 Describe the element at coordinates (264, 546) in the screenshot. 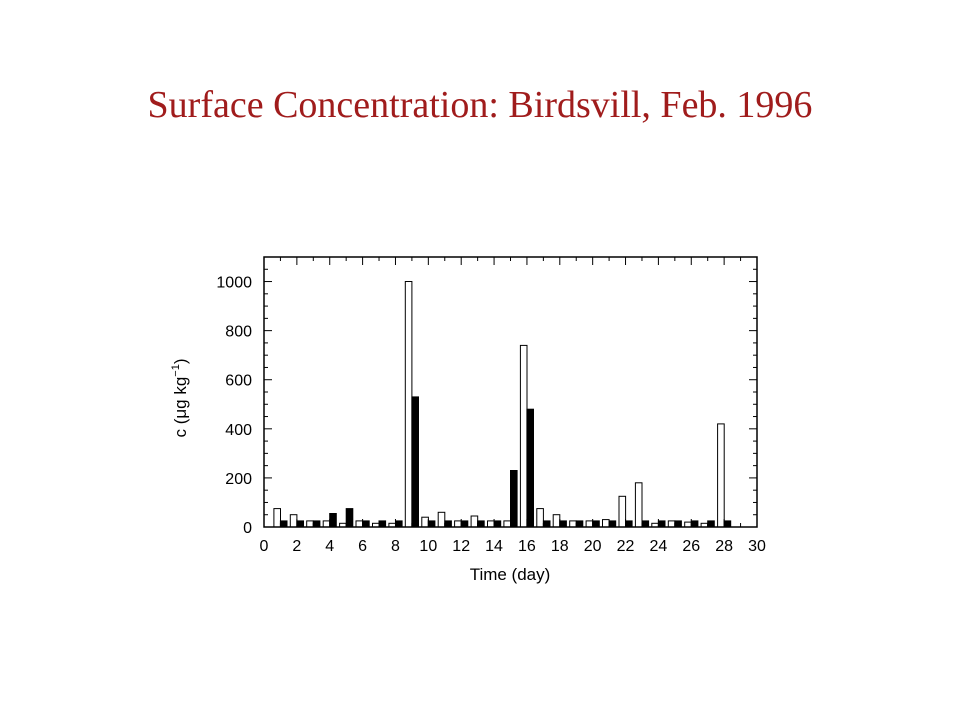

I see `x-tick-label: 0` at that location.